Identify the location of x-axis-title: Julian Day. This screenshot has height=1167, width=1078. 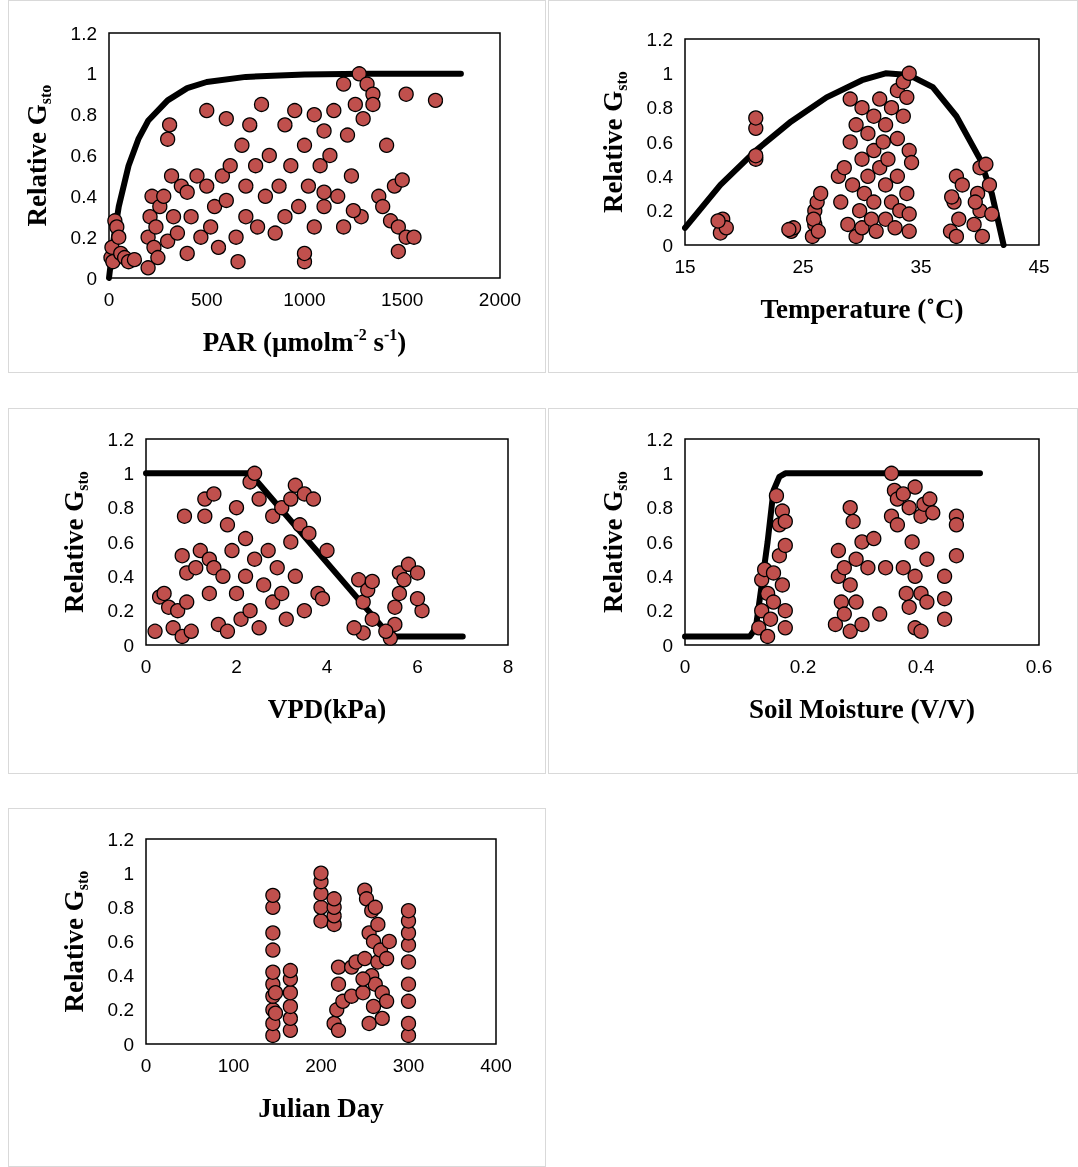
(321, 1108).